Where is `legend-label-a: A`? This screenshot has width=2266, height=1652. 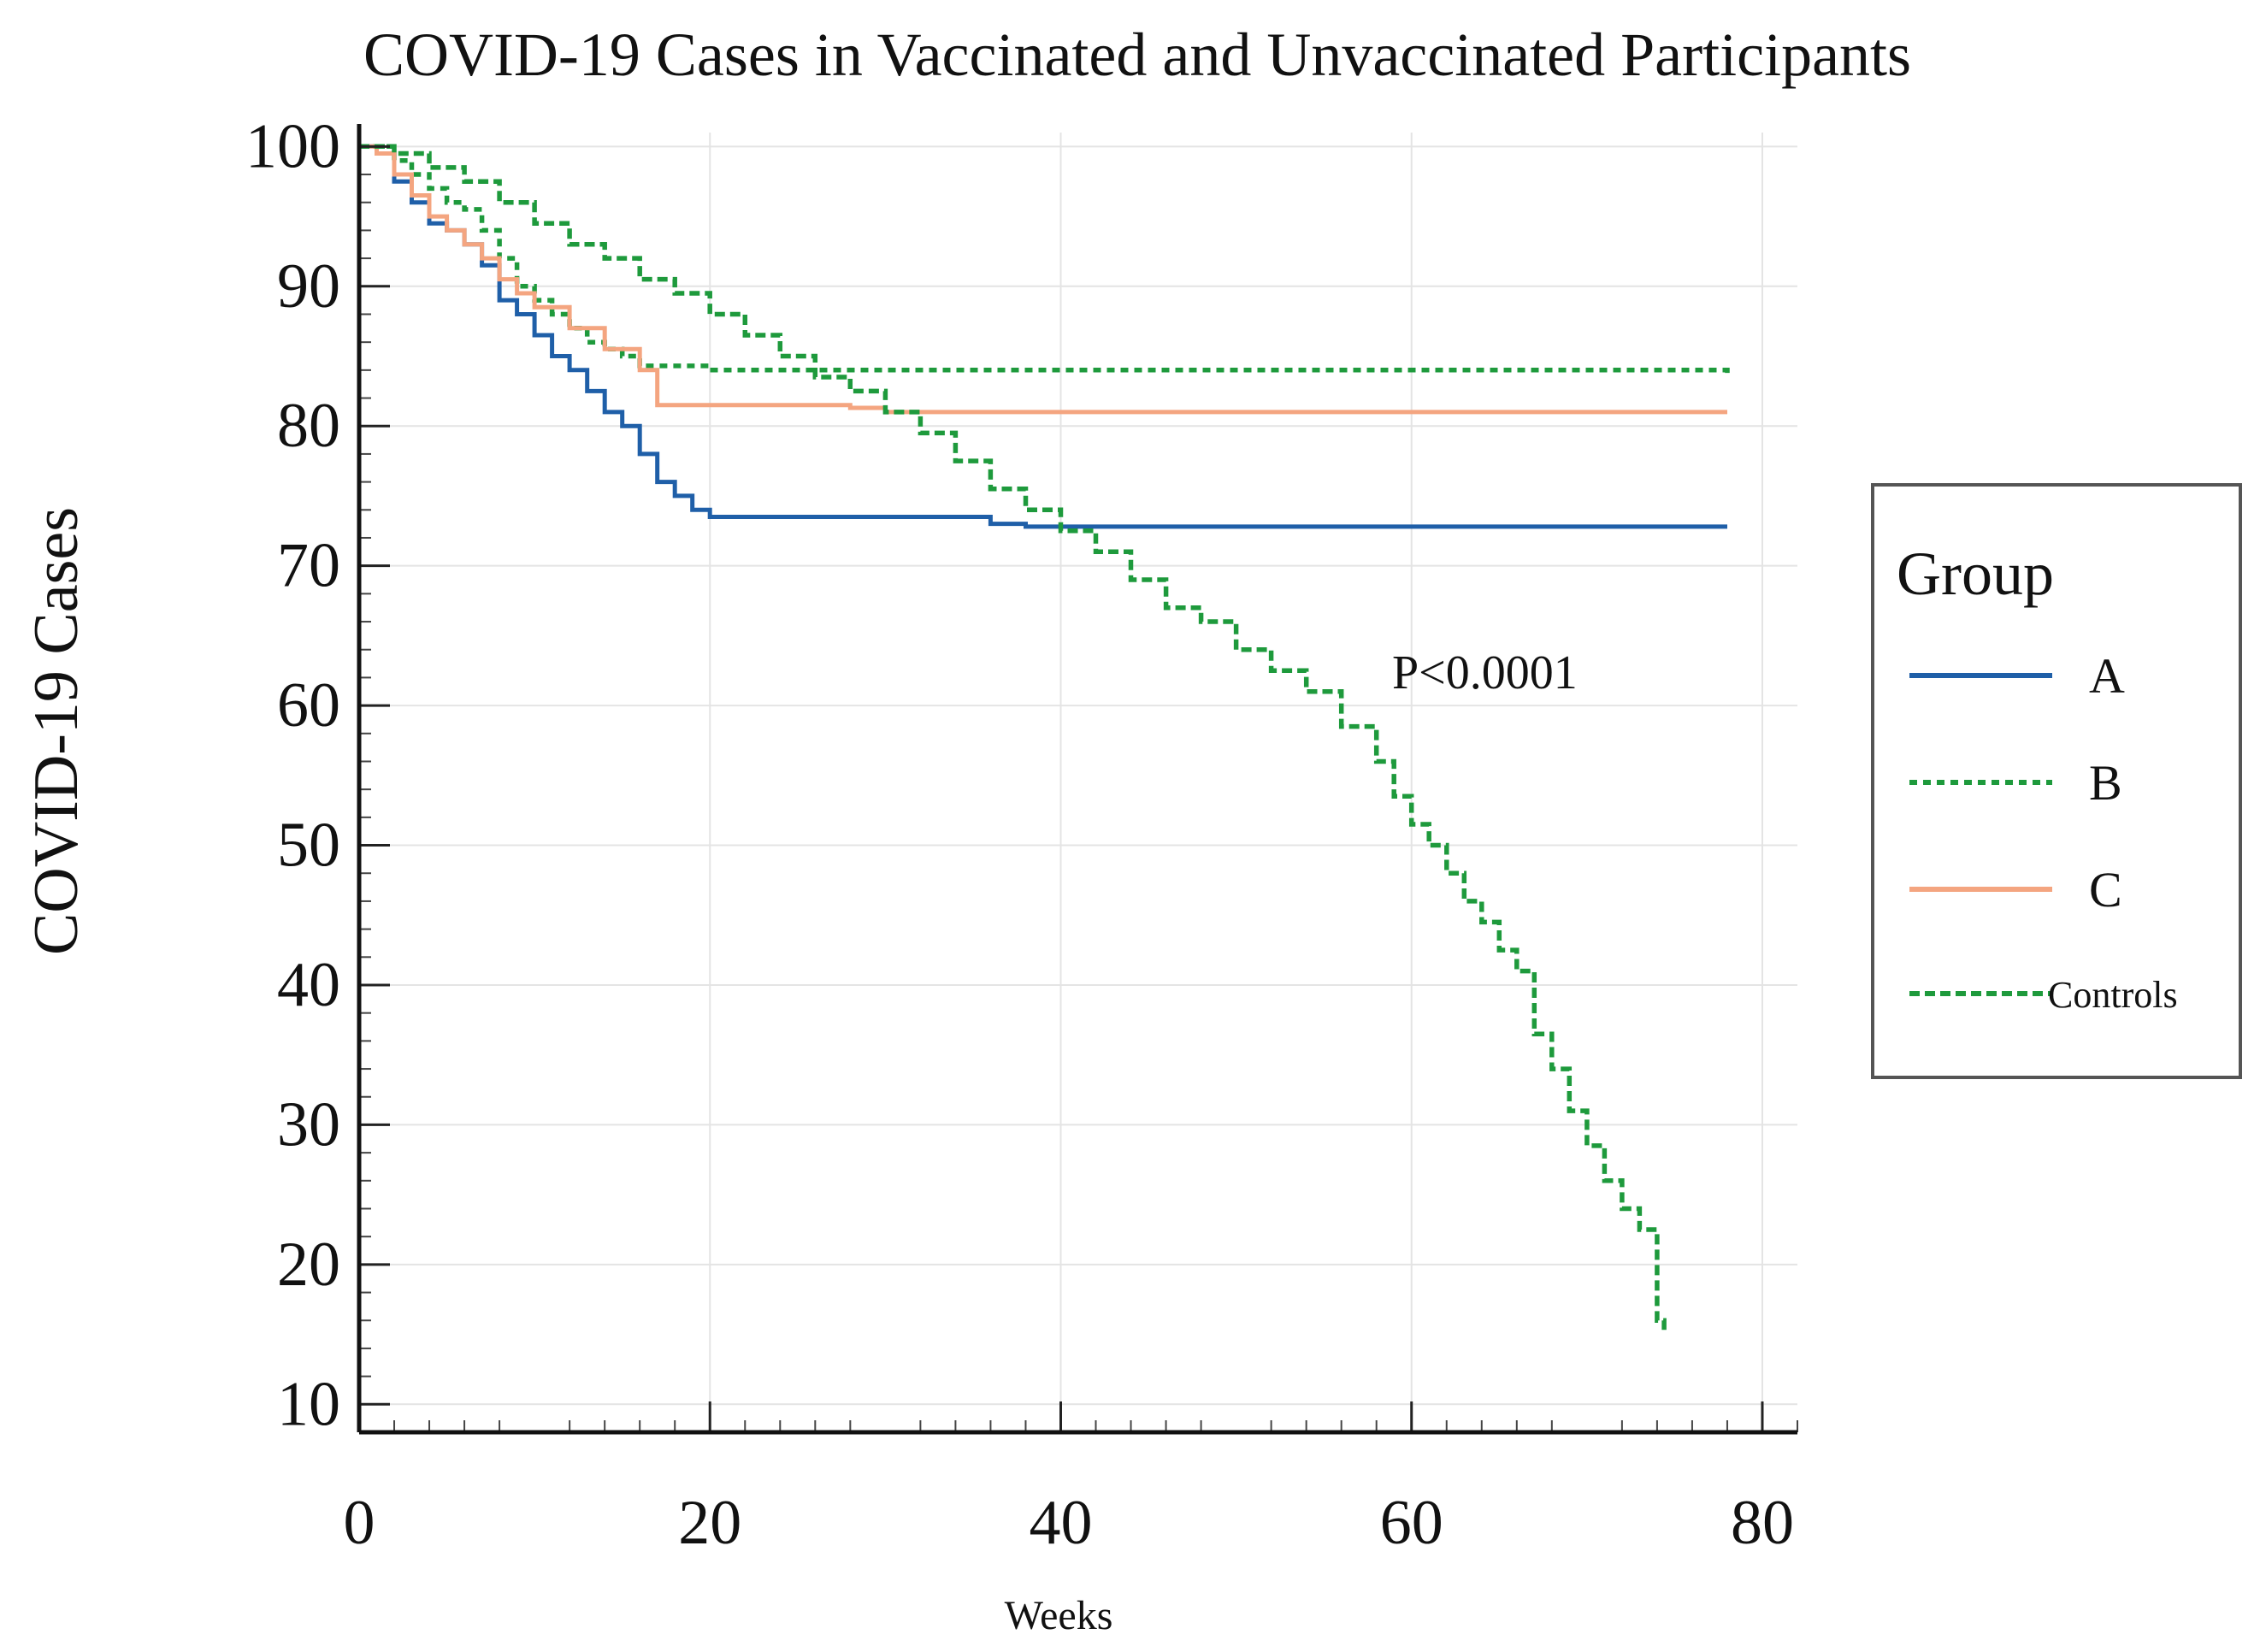 legend-label-a: A is located at coordinates (2107, 676).